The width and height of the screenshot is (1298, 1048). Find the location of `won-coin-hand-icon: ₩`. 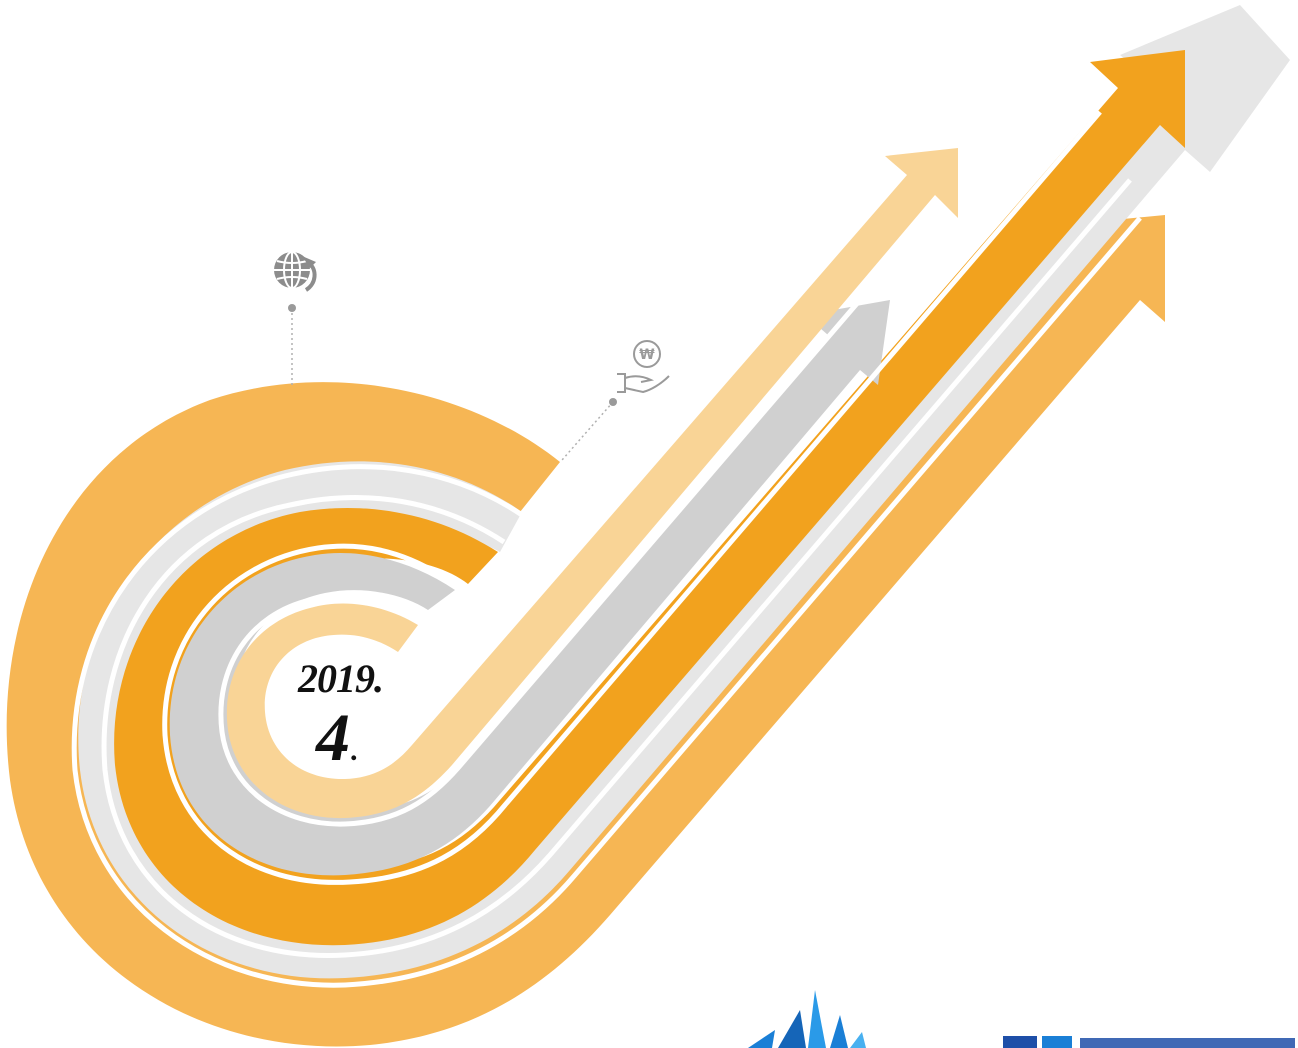

won-coin-hand-icon: ₩ is located at coordinates (643, 367).